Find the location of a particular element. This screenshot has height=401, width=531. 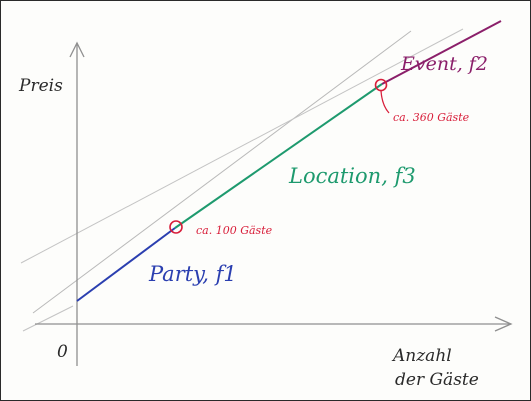

helper-line-f1-extended is located at coordinates (48, 318).